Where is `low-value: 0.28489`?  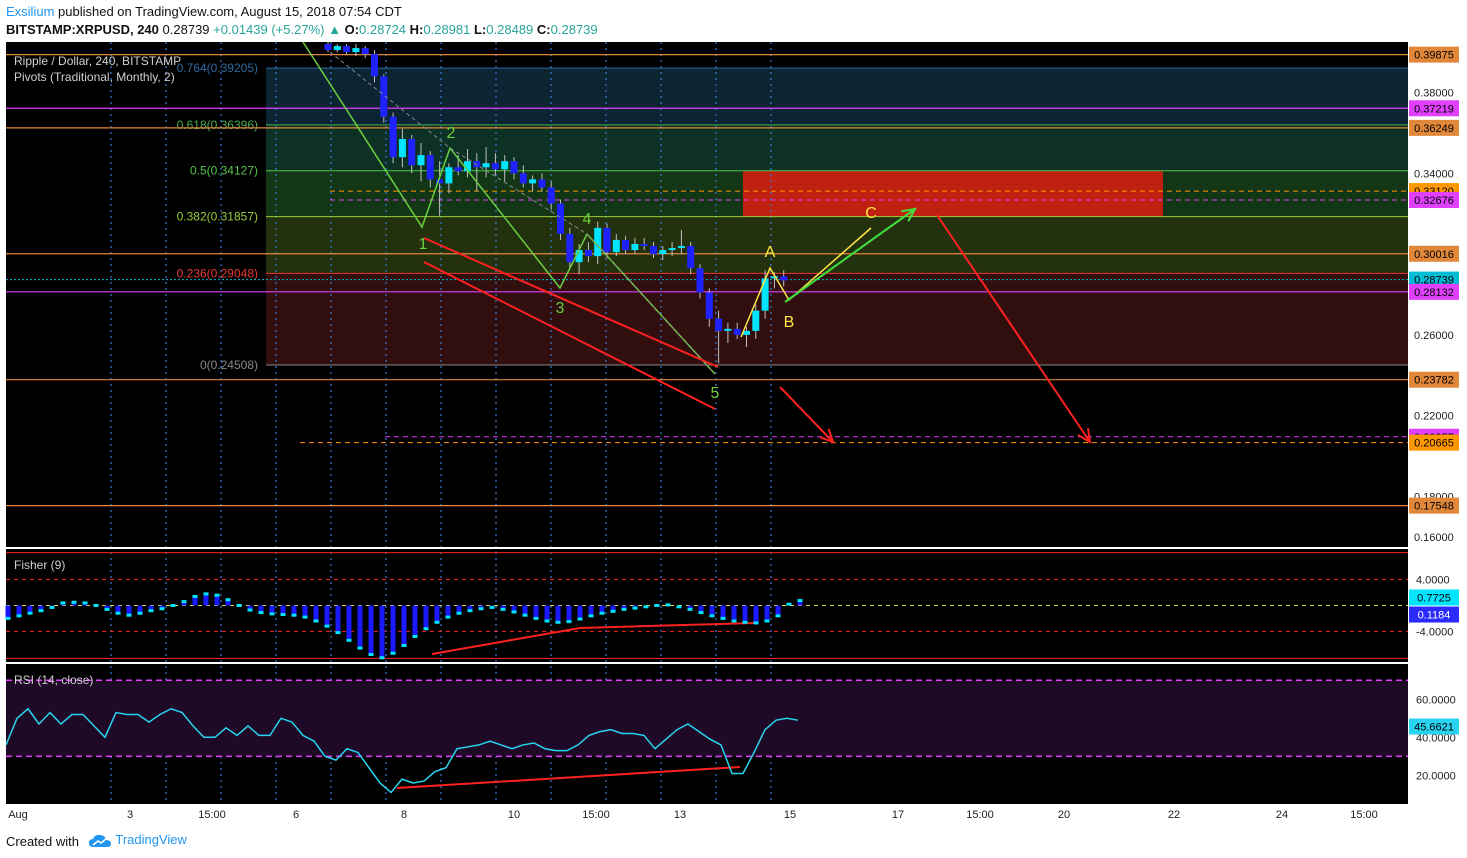 low-value: 0.28489 is located at coordinates (510, 29).